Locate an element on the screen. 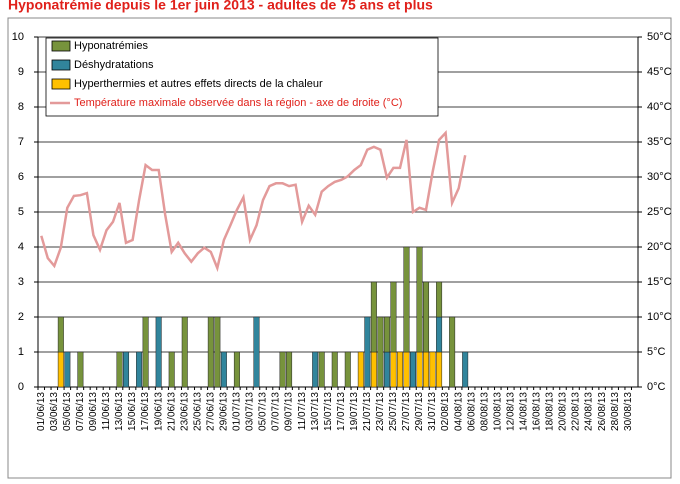  y-tick-label: 0 is located at coordinates (21, 387).